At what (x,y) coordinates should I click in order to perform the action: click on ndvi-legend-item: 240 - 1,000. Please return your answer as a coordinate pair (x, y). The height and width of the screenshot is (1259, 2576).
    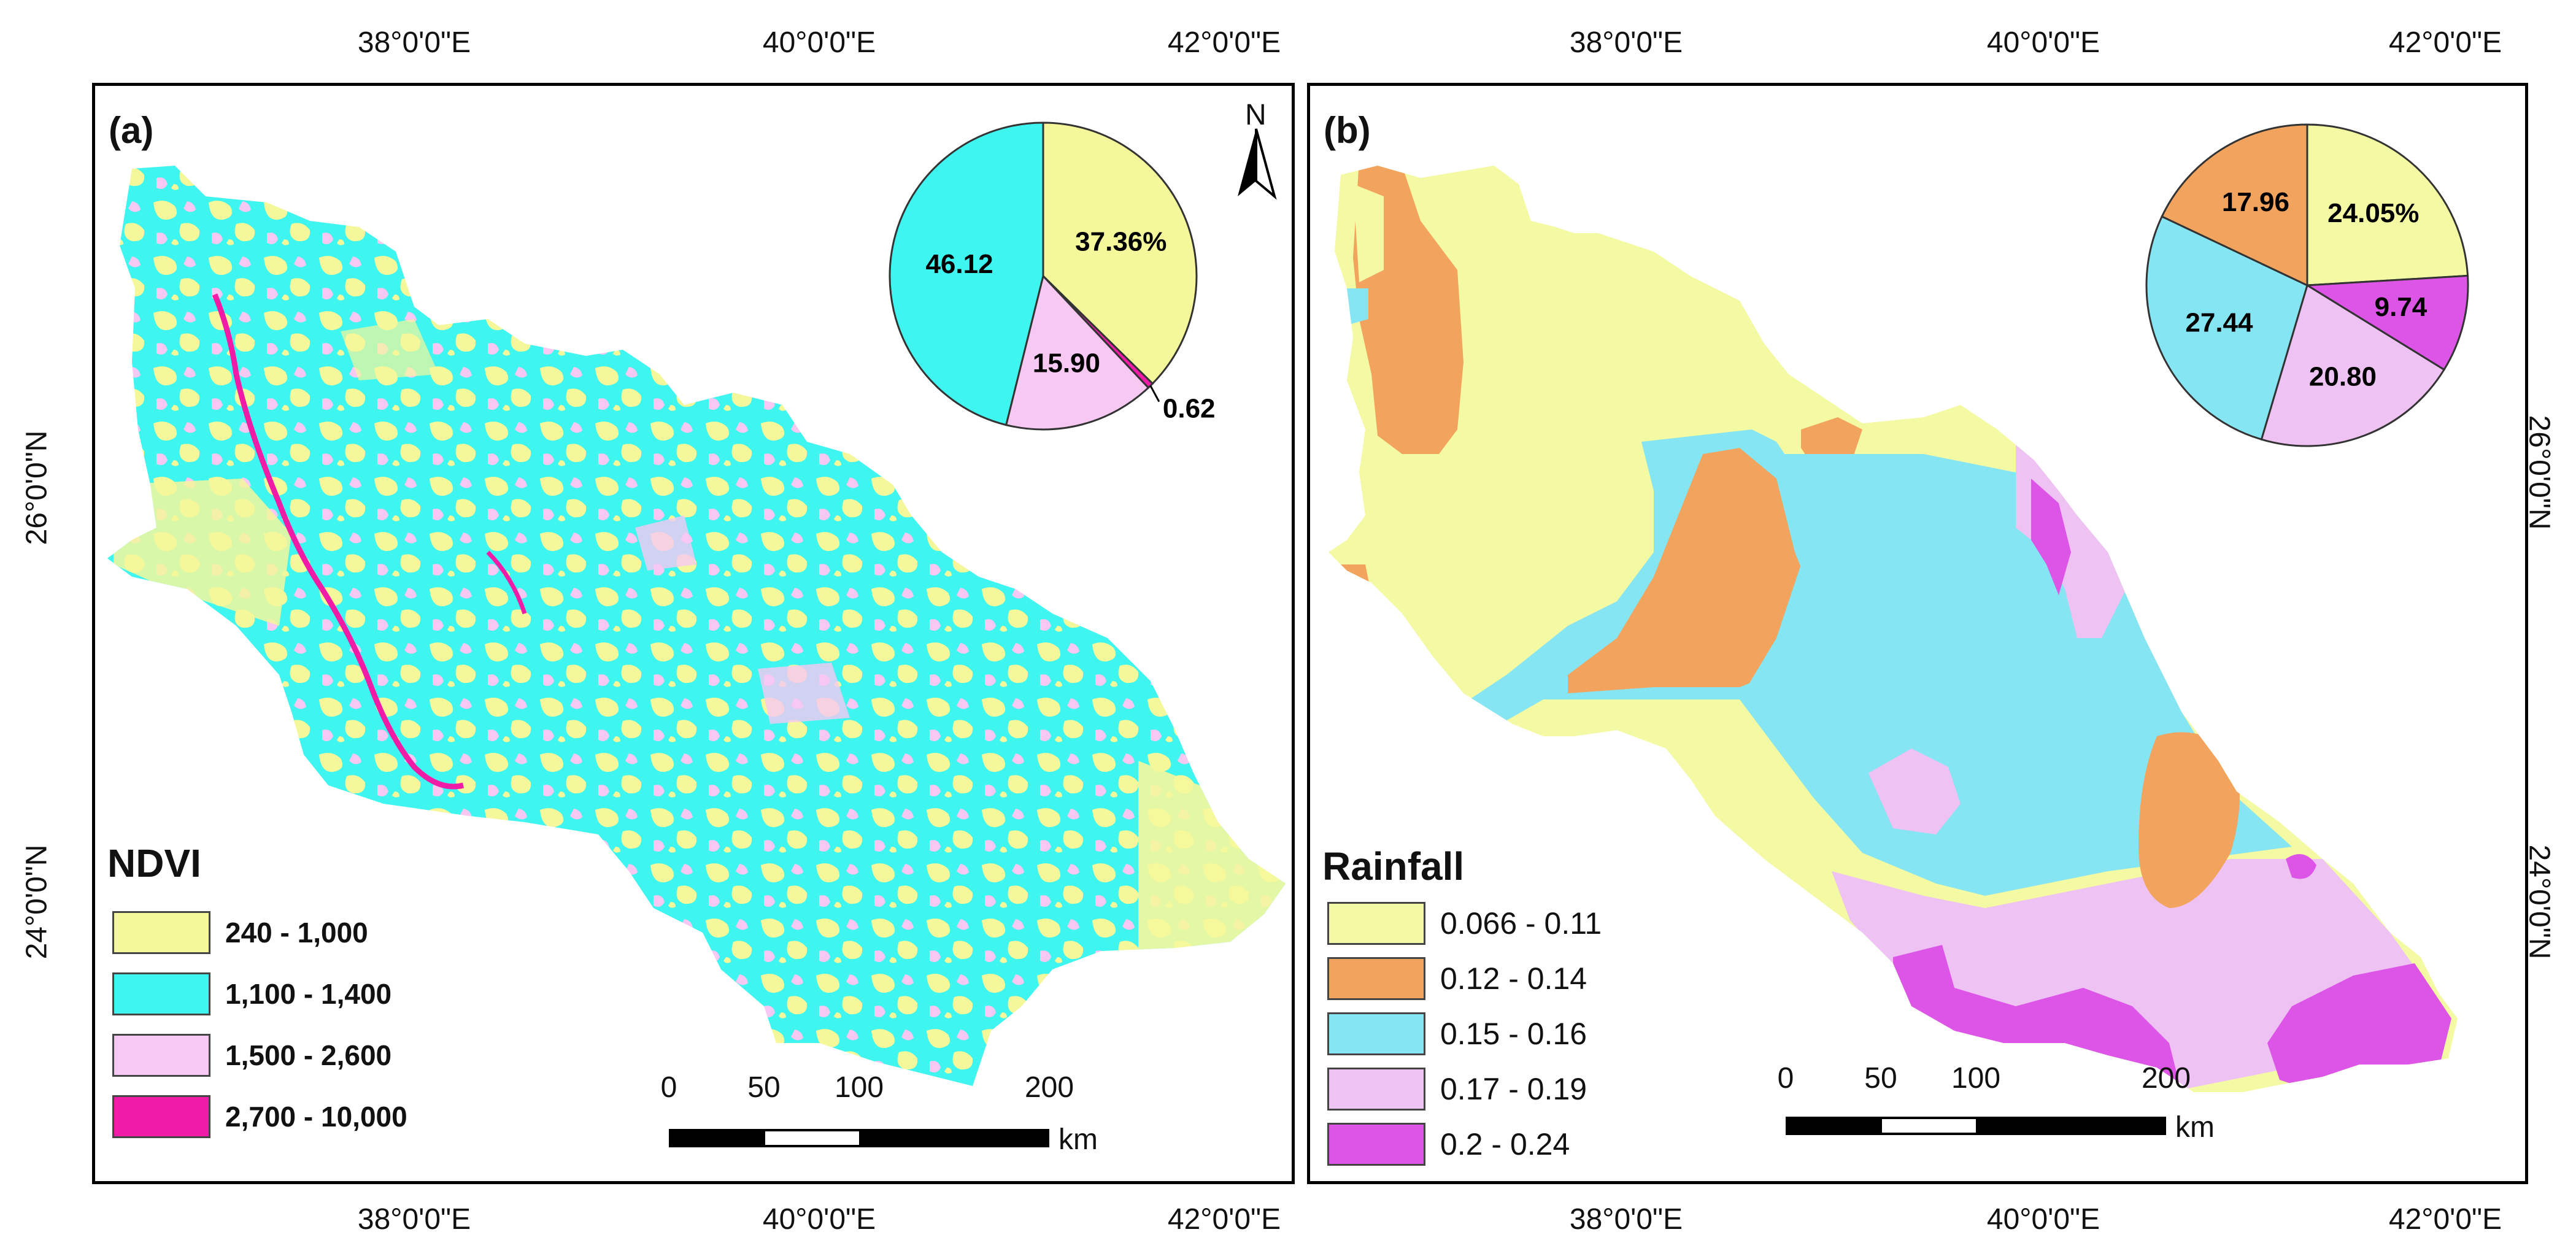
    Looking at the image, I should click on (240, 932).